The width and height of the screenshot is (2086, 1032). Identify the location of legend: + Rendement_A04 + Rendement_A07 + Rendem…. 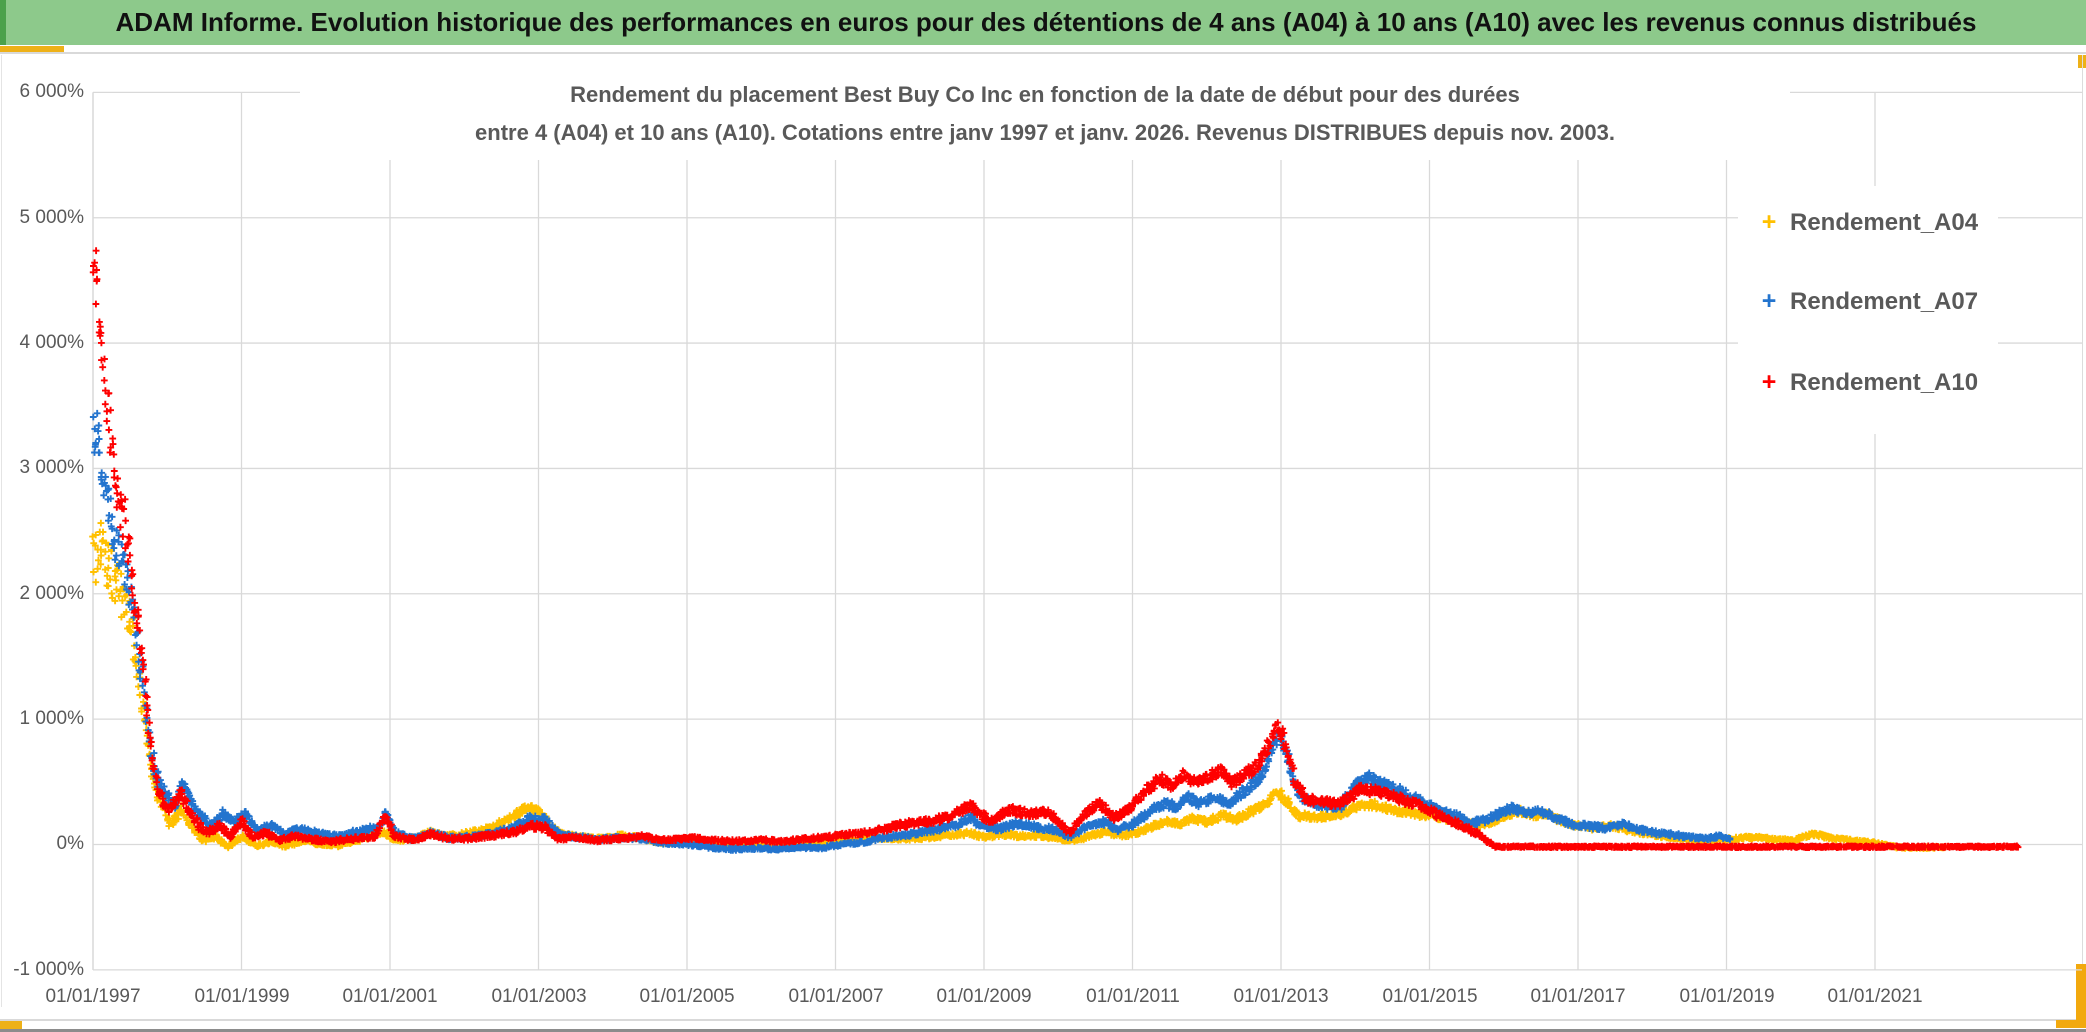
(1868, 310).